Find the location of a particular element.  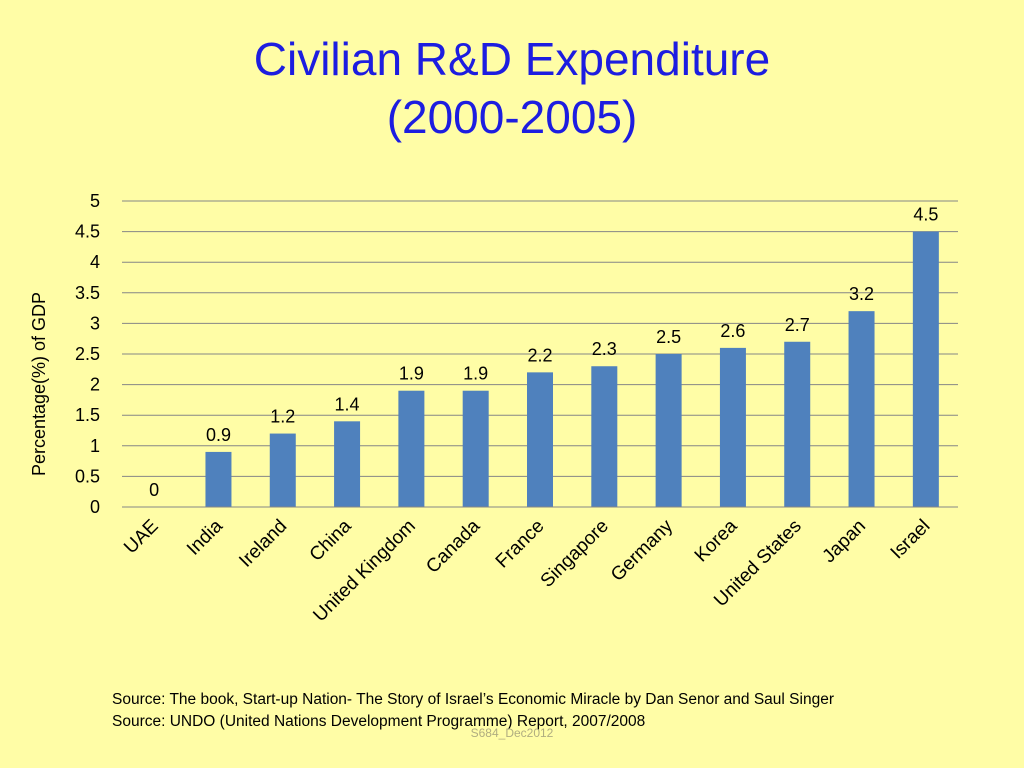

y-tick-label: 2.5 is located at coordinates (87, 354).